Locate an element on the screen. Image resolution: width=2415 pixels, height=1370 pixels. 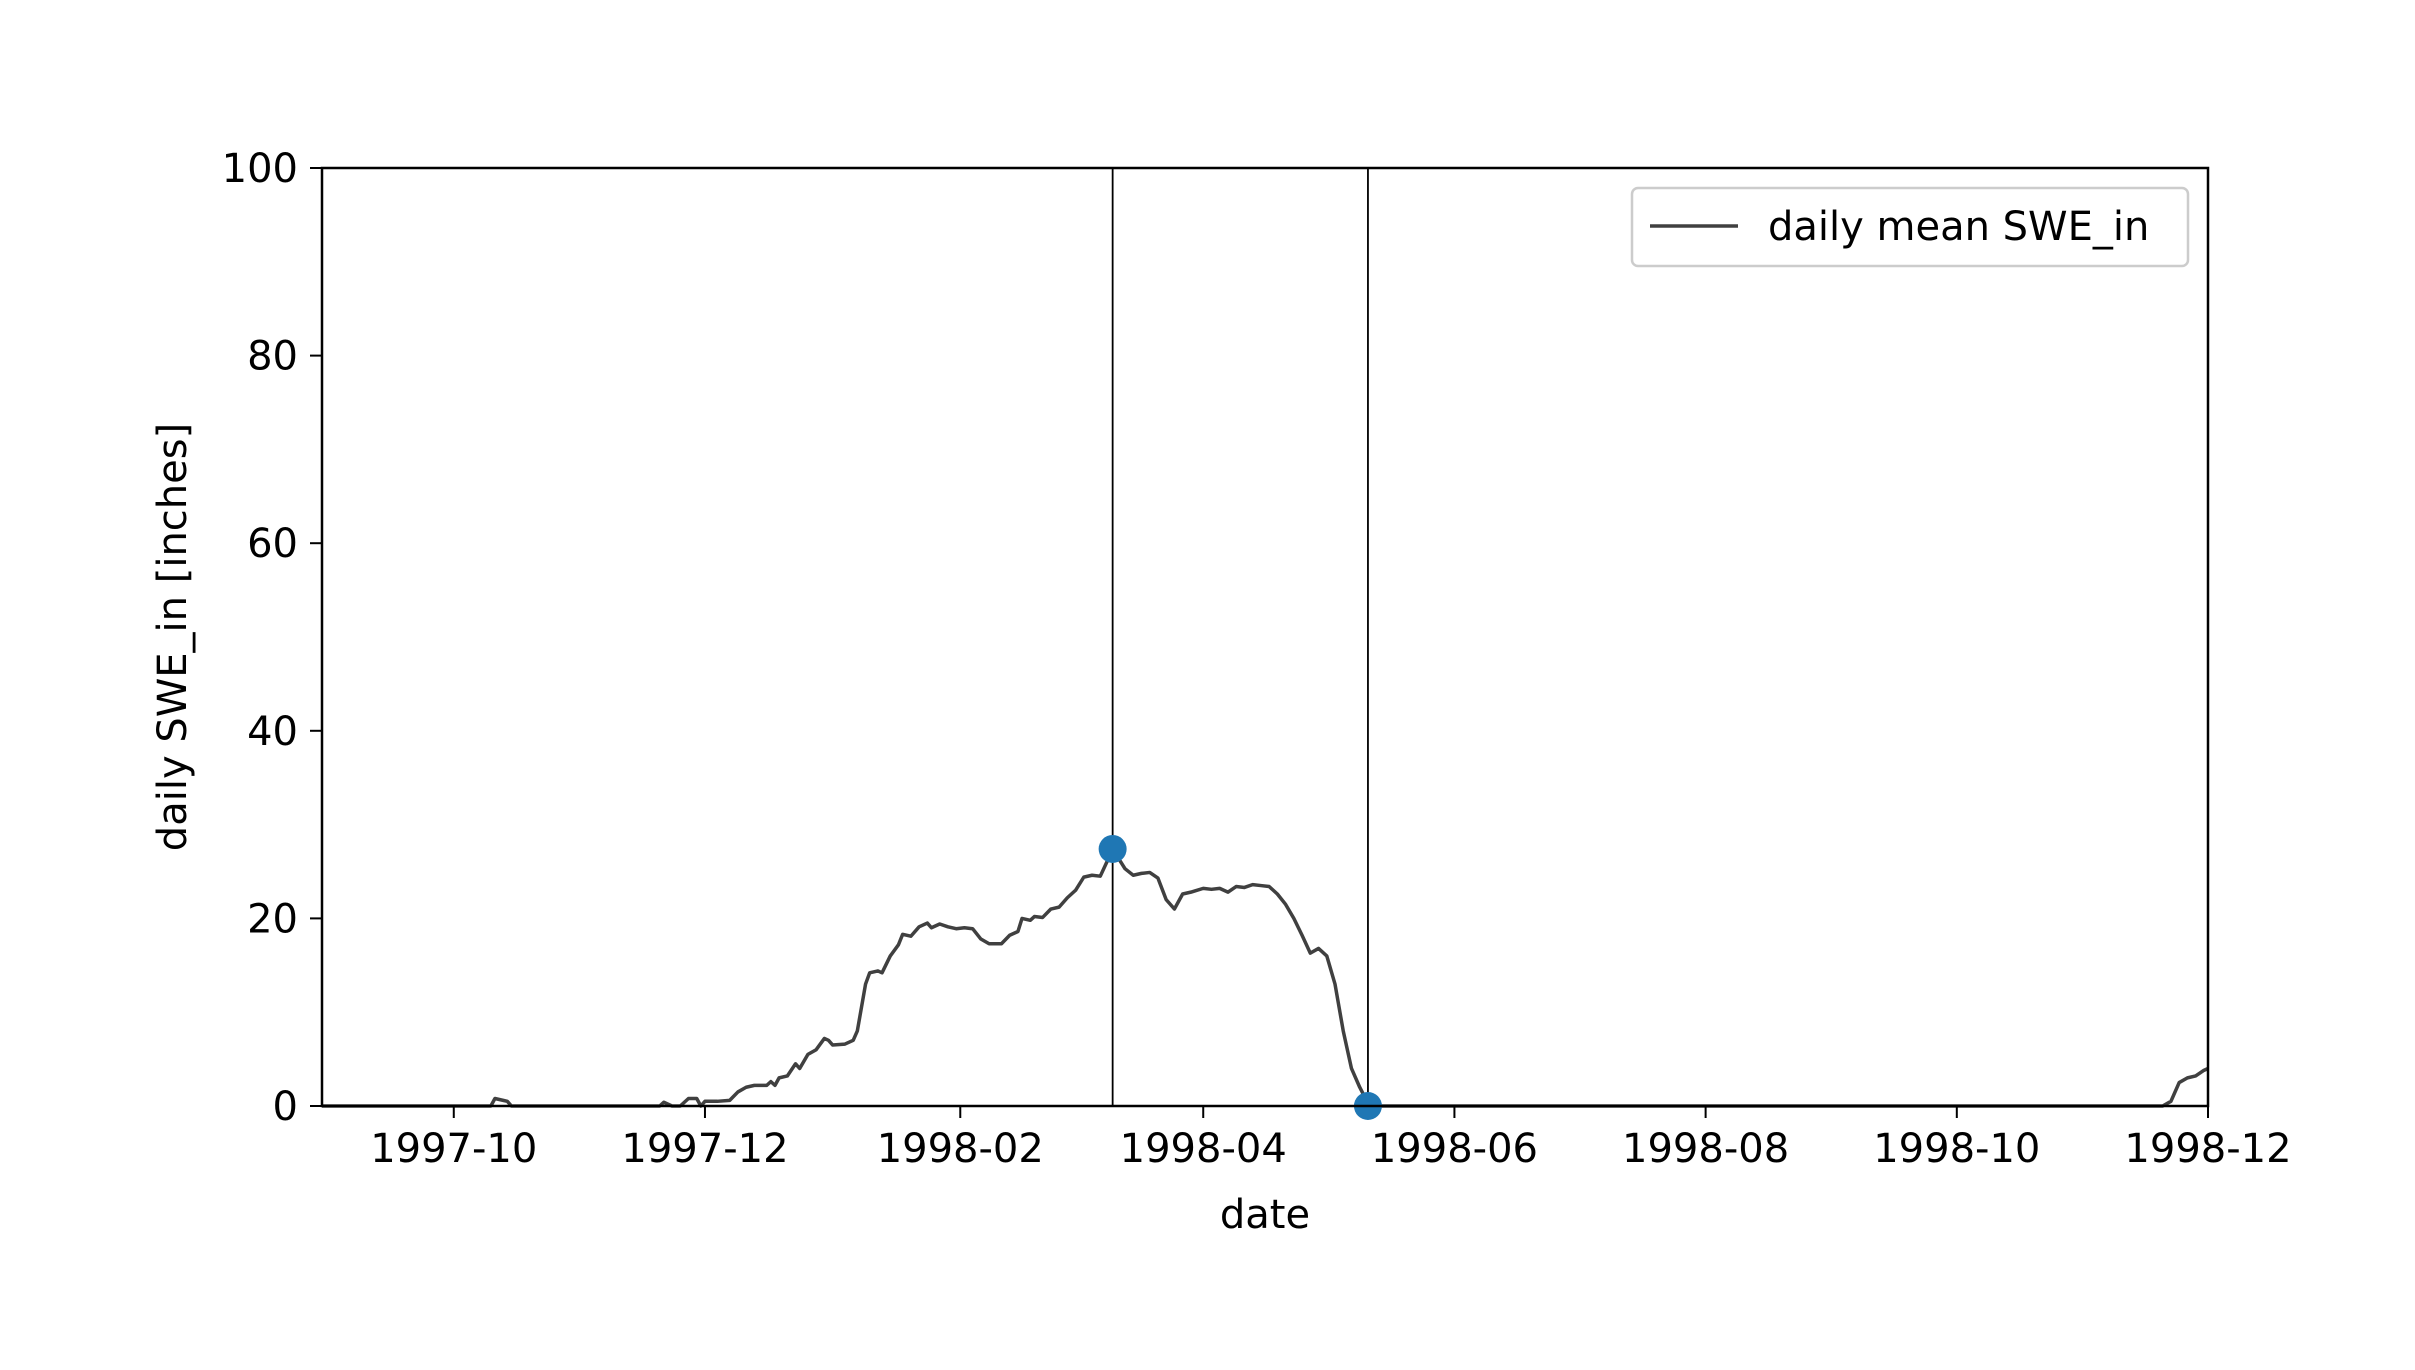
y-tick-label: 20 is located at coordinates (272, 919).